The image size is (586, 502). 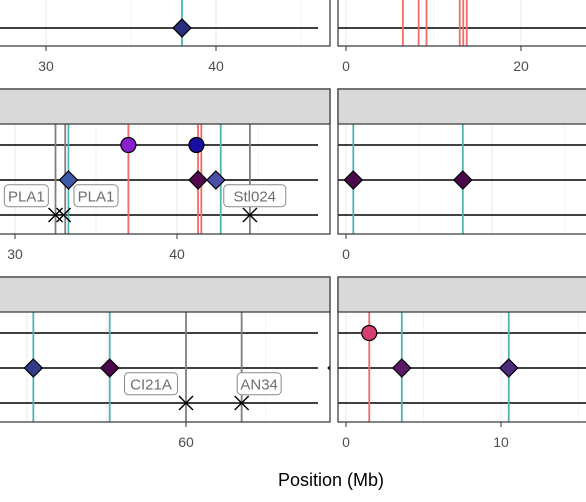 I want to click on panel-row2-right: 0, so click(x=461, y=175).